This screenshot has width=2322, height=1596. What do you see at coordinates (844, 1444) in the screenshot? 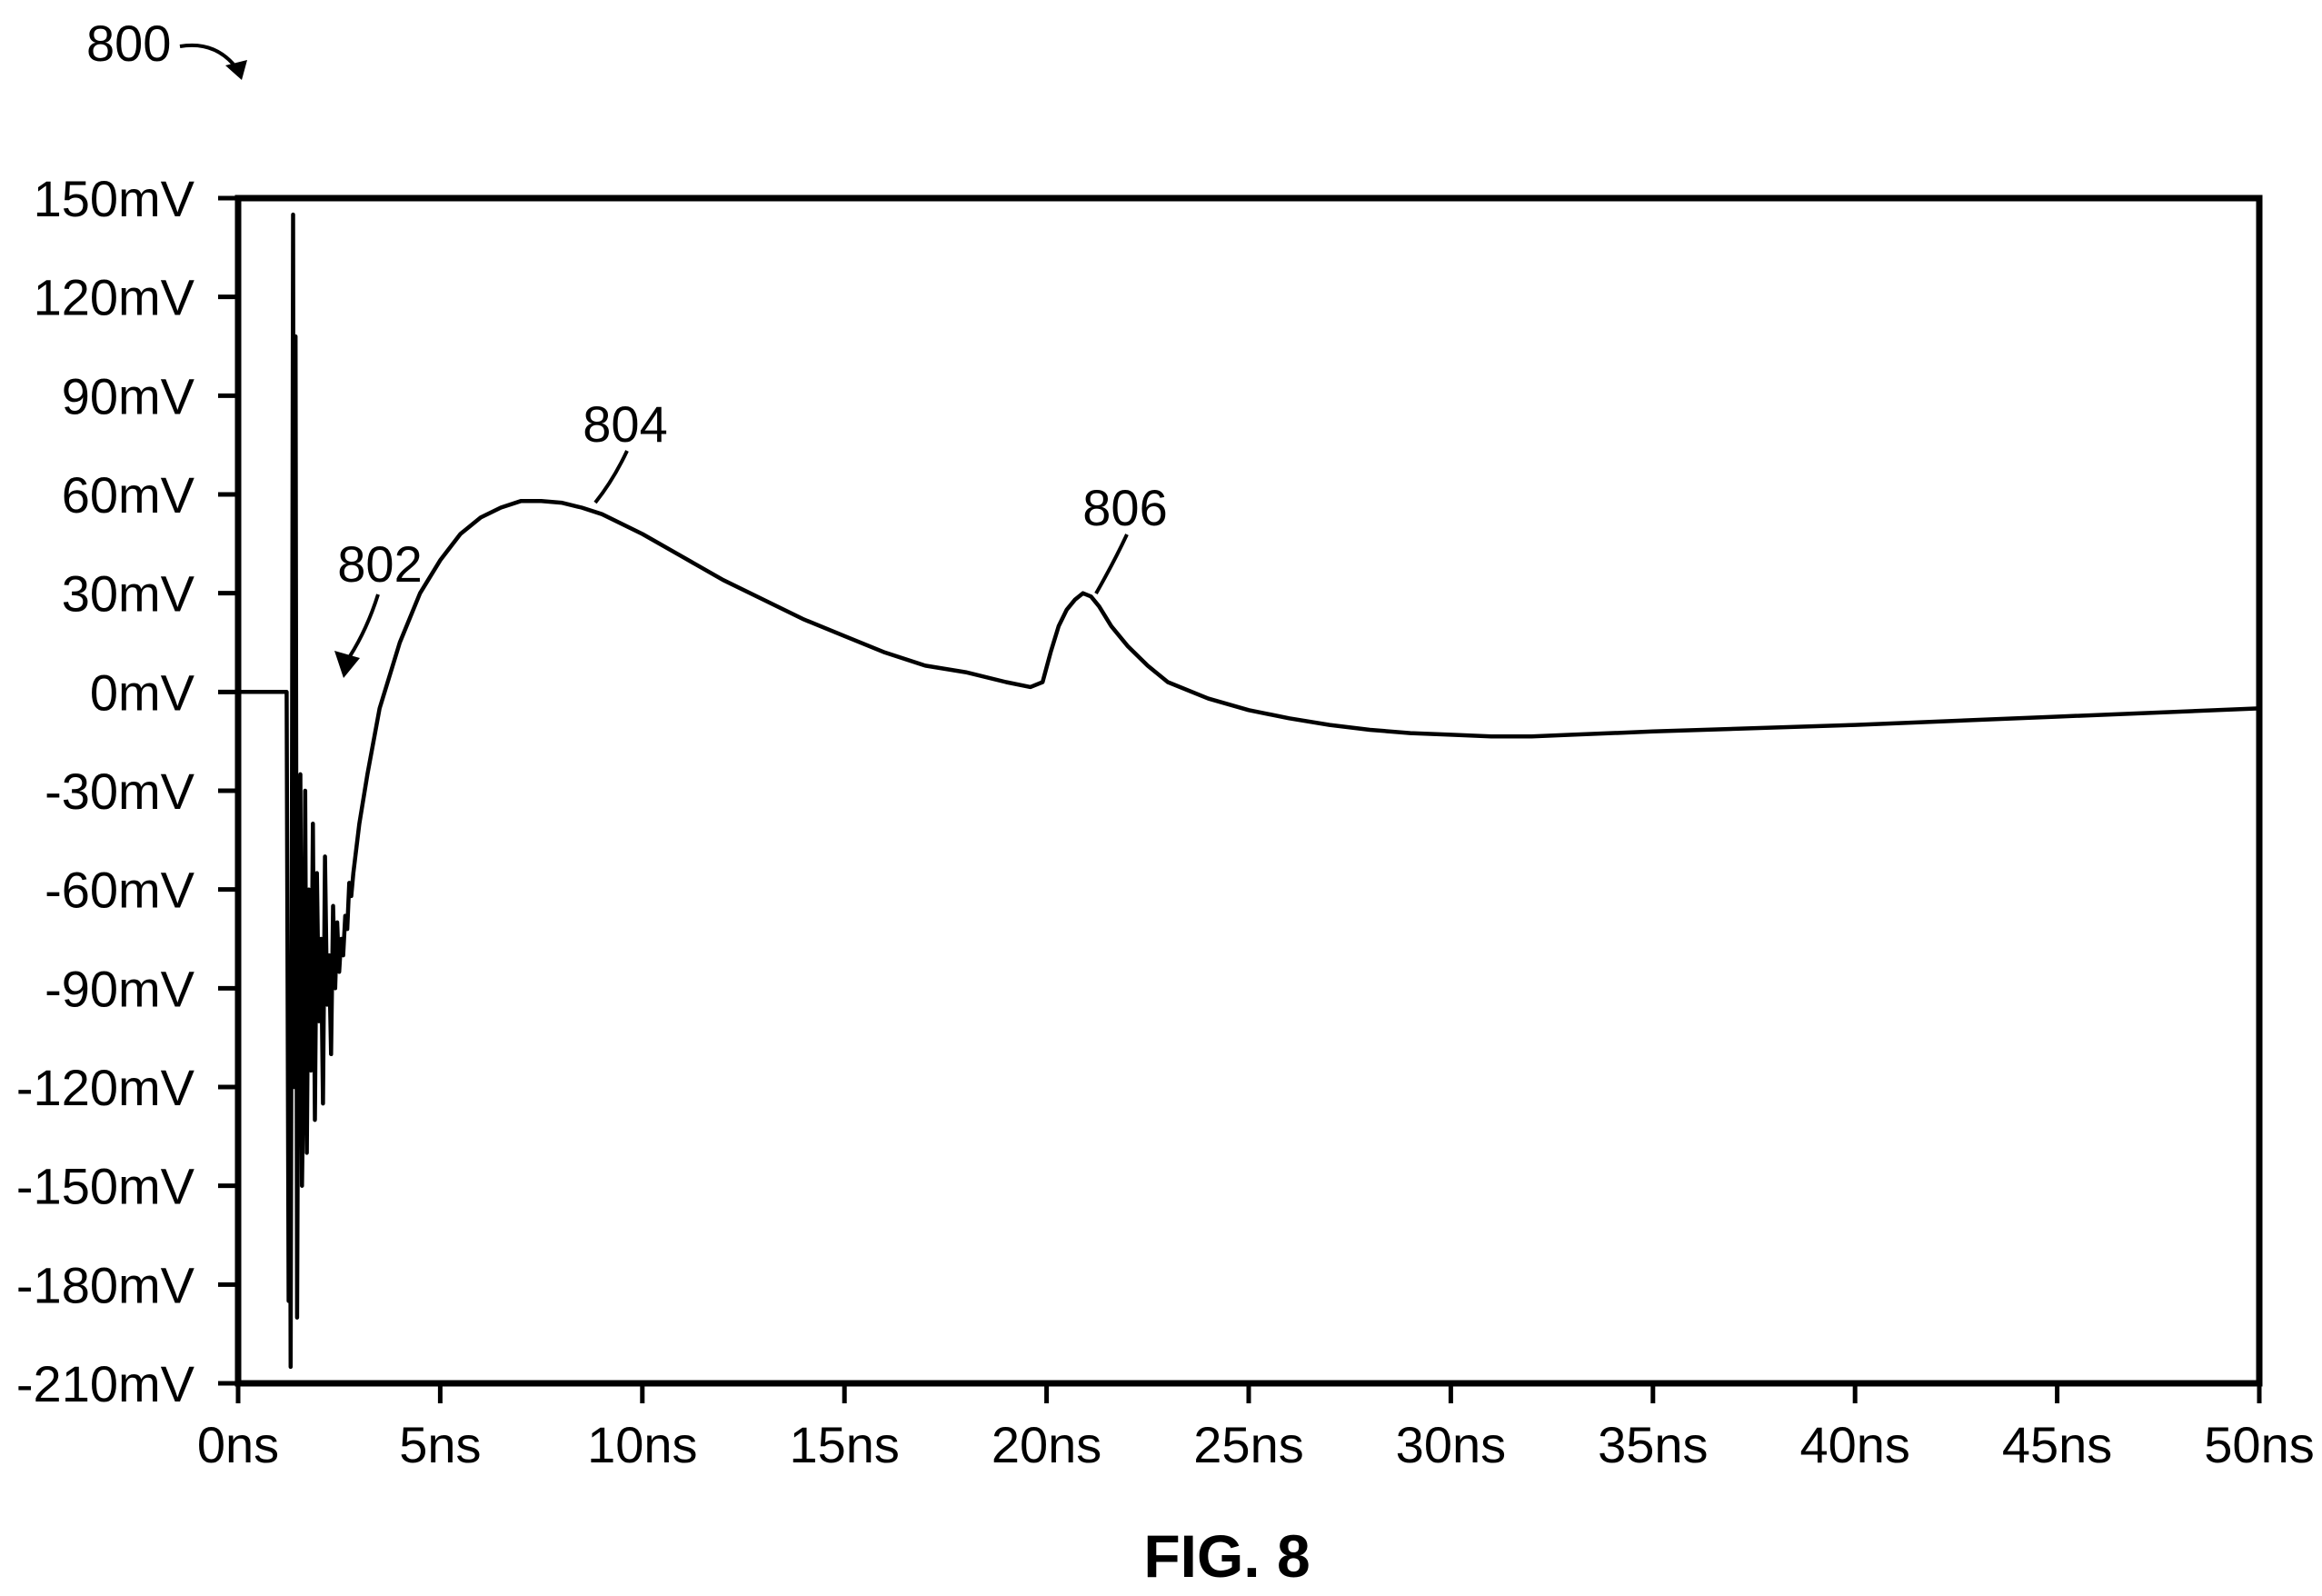
I see `x-tick-label: 15ns` at bounding box center [844, 1444].